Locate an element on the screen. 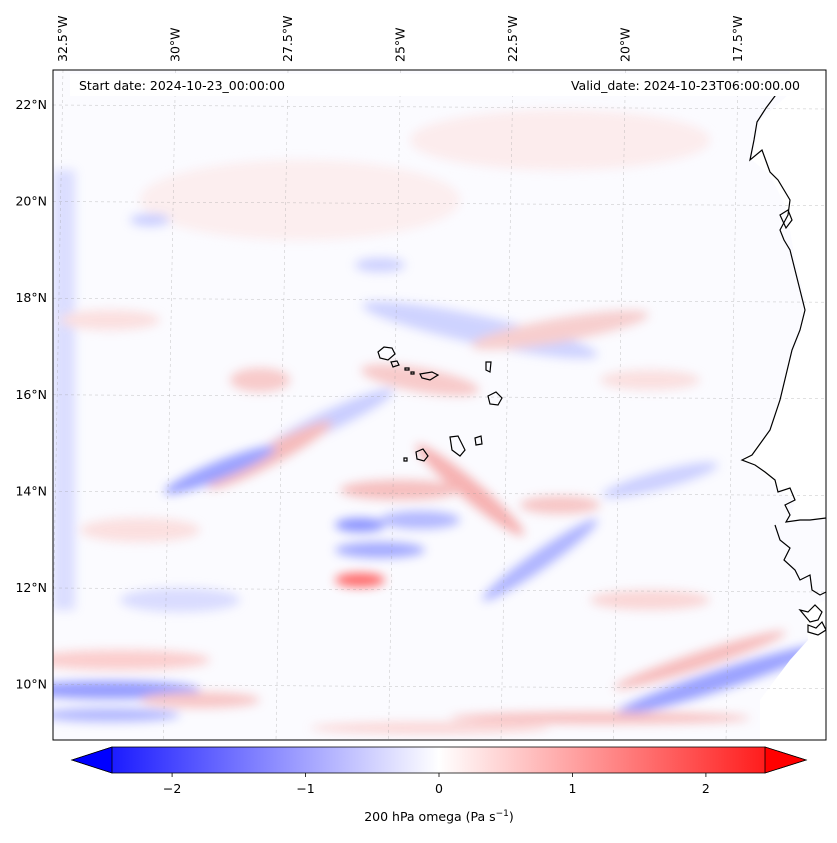 The height and width of the screenshot is (843, 837). lat-tick-label: 16°N is located at coordinates (31, 394).